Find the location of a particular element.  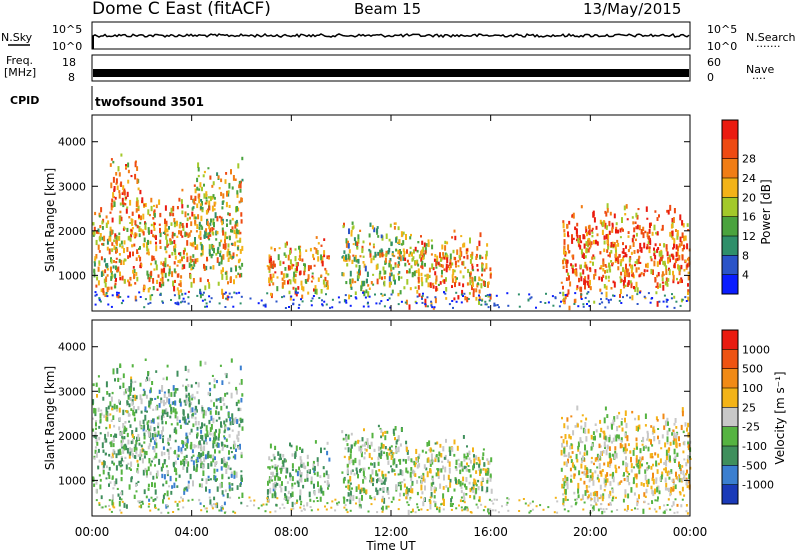

velocity-colorbar-tick-label: 500 is located at coordinates (752, 369).